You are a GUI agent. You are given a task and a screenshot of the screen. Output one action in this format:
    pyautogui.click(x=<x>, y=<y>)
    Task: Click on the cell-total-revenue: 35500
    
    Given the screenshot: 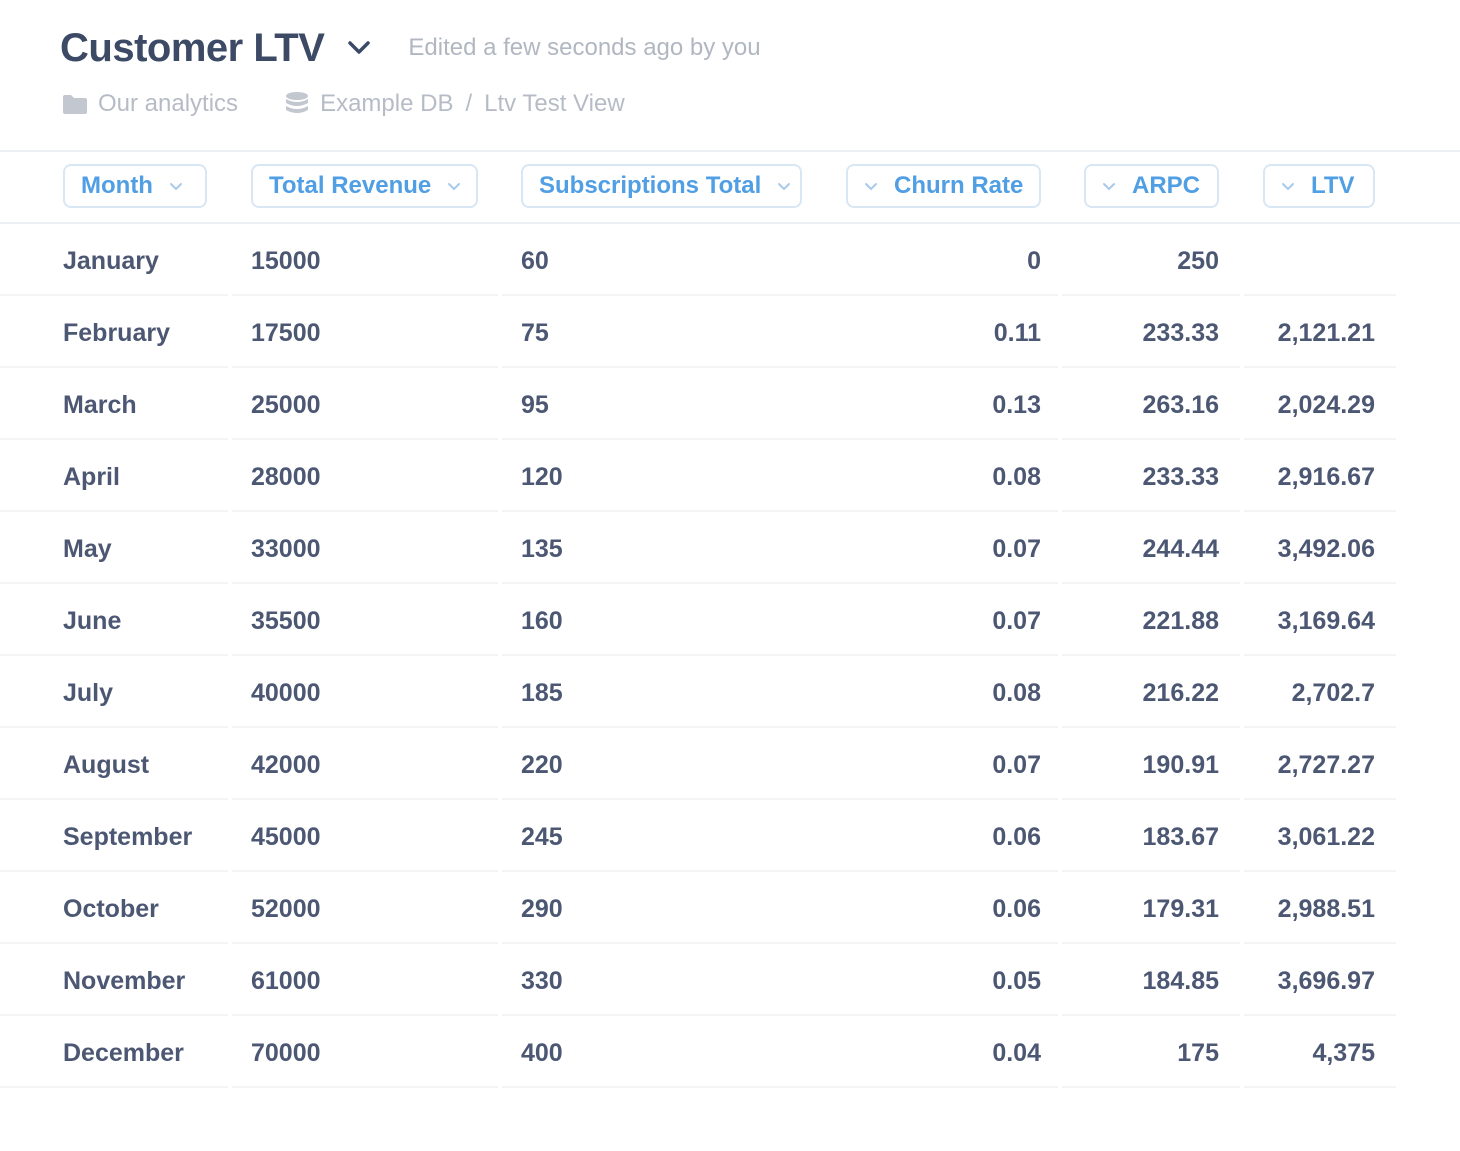 What is the action you would take?
    pyautogui.click(x=286, y=621)
    